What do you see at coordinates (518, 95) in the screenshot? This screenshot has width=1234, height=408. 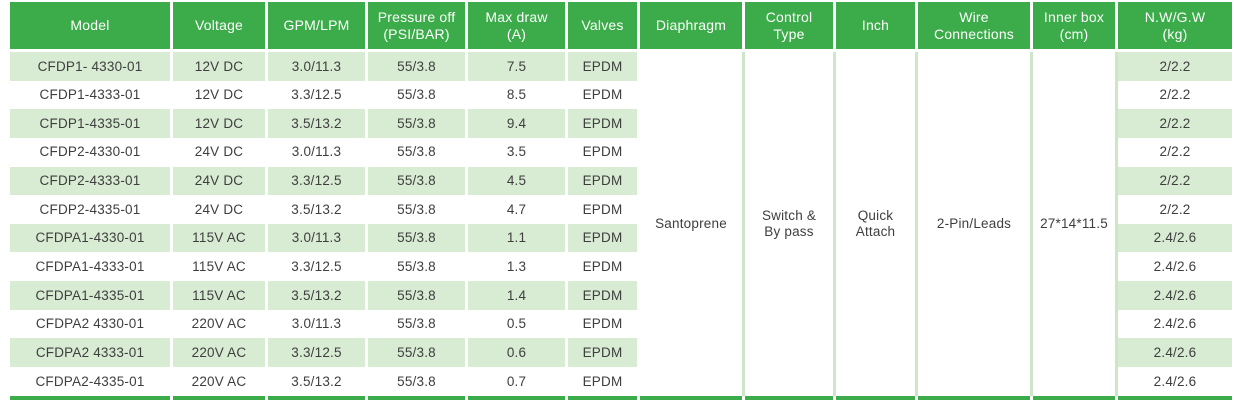 I see `cell-max-draw: 8.5` at bounding box center [518, 95].